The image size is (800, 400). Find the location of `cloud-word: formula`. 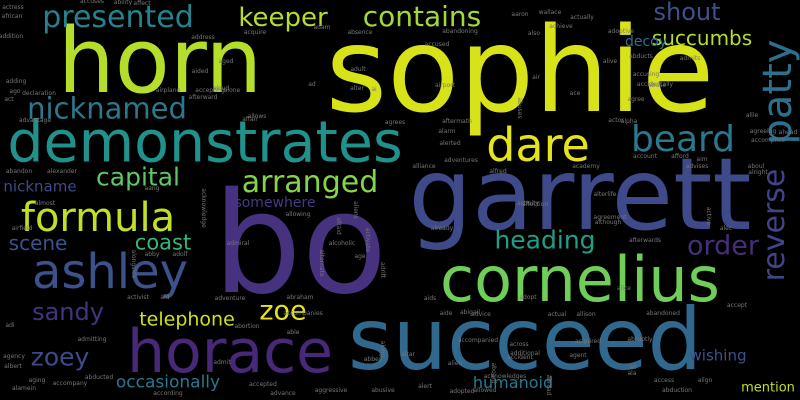

cloud-word: formula is located at coordinates (98, 218).